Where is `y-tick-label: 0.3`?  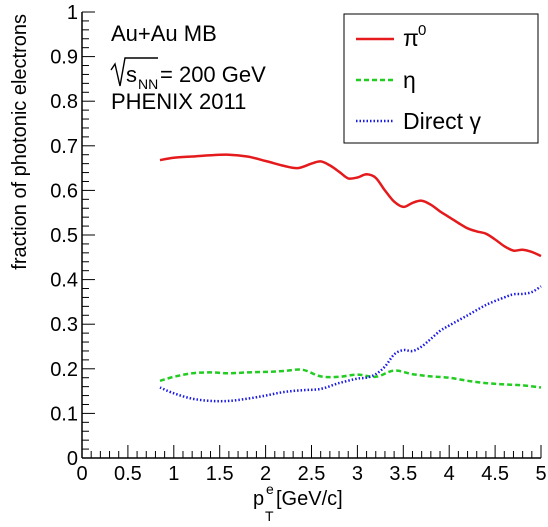
y-tick-label: 0.3 is located at coordinates (64, 325).